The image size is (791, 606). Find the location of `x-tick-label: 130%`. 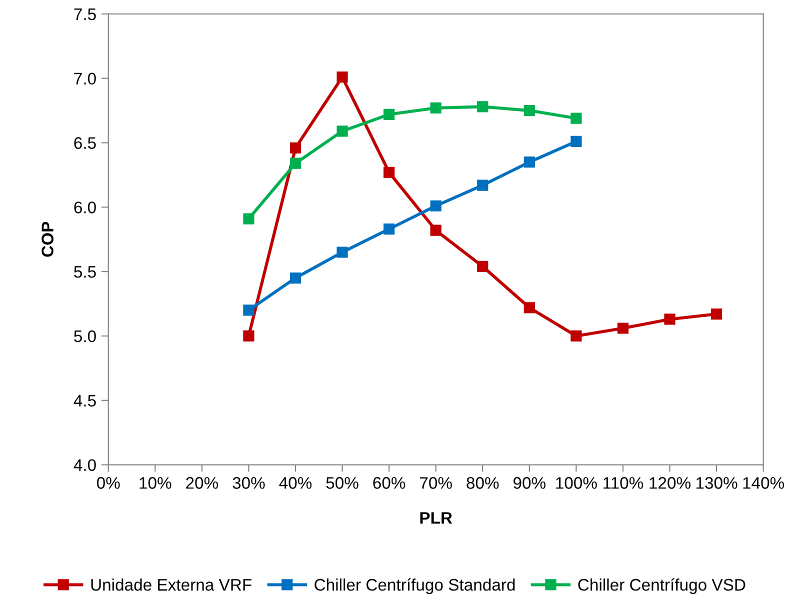

x-tick-label: 130% is located at coordinates (717, 483).